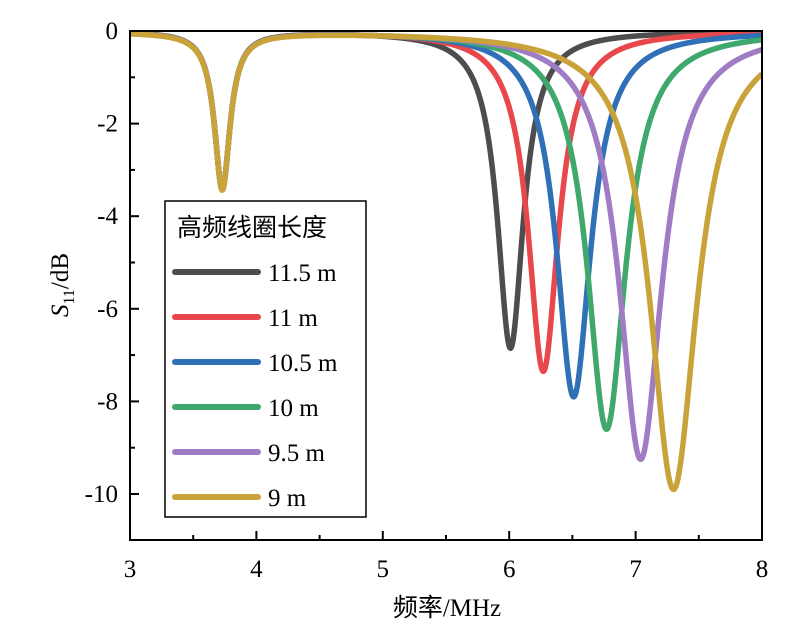 The width and height of the screenshot is (804, 637). I want to click on y-tick-label: -8, so click(107, 401).